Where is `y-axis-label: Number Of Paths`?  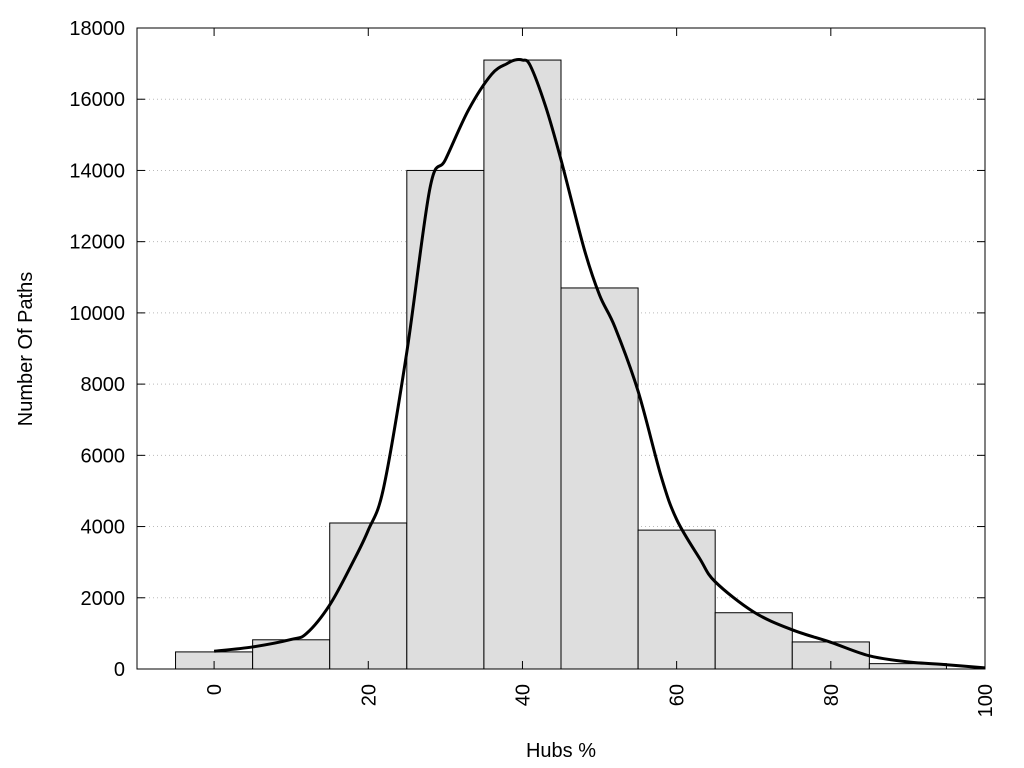
y-axis-label: Number Of Paths is located at coordinates (26, 349).